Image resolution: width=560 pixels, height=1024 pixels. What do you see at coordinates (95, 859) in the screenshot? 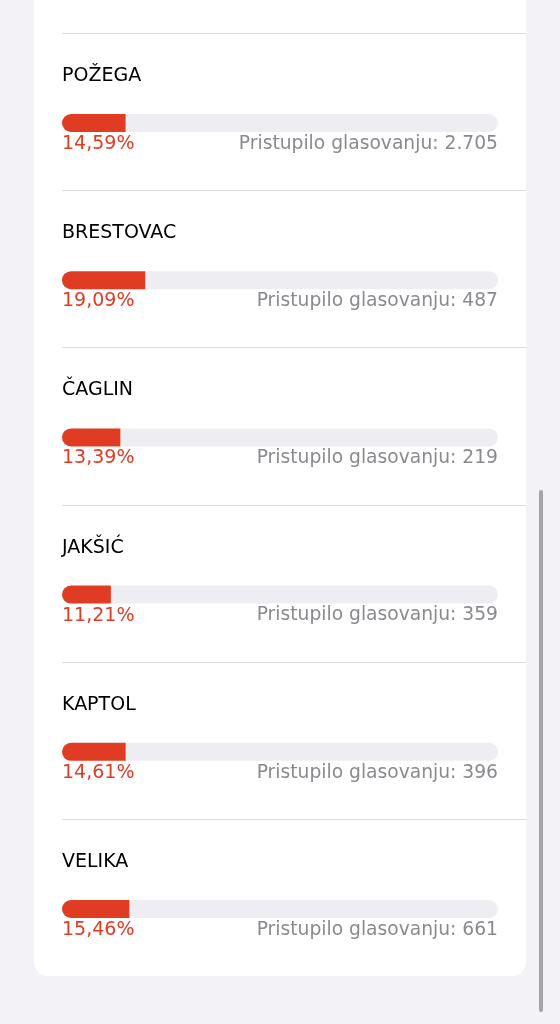
I see `y-tick-label: VELIKA` at bounding box center [95, 859].